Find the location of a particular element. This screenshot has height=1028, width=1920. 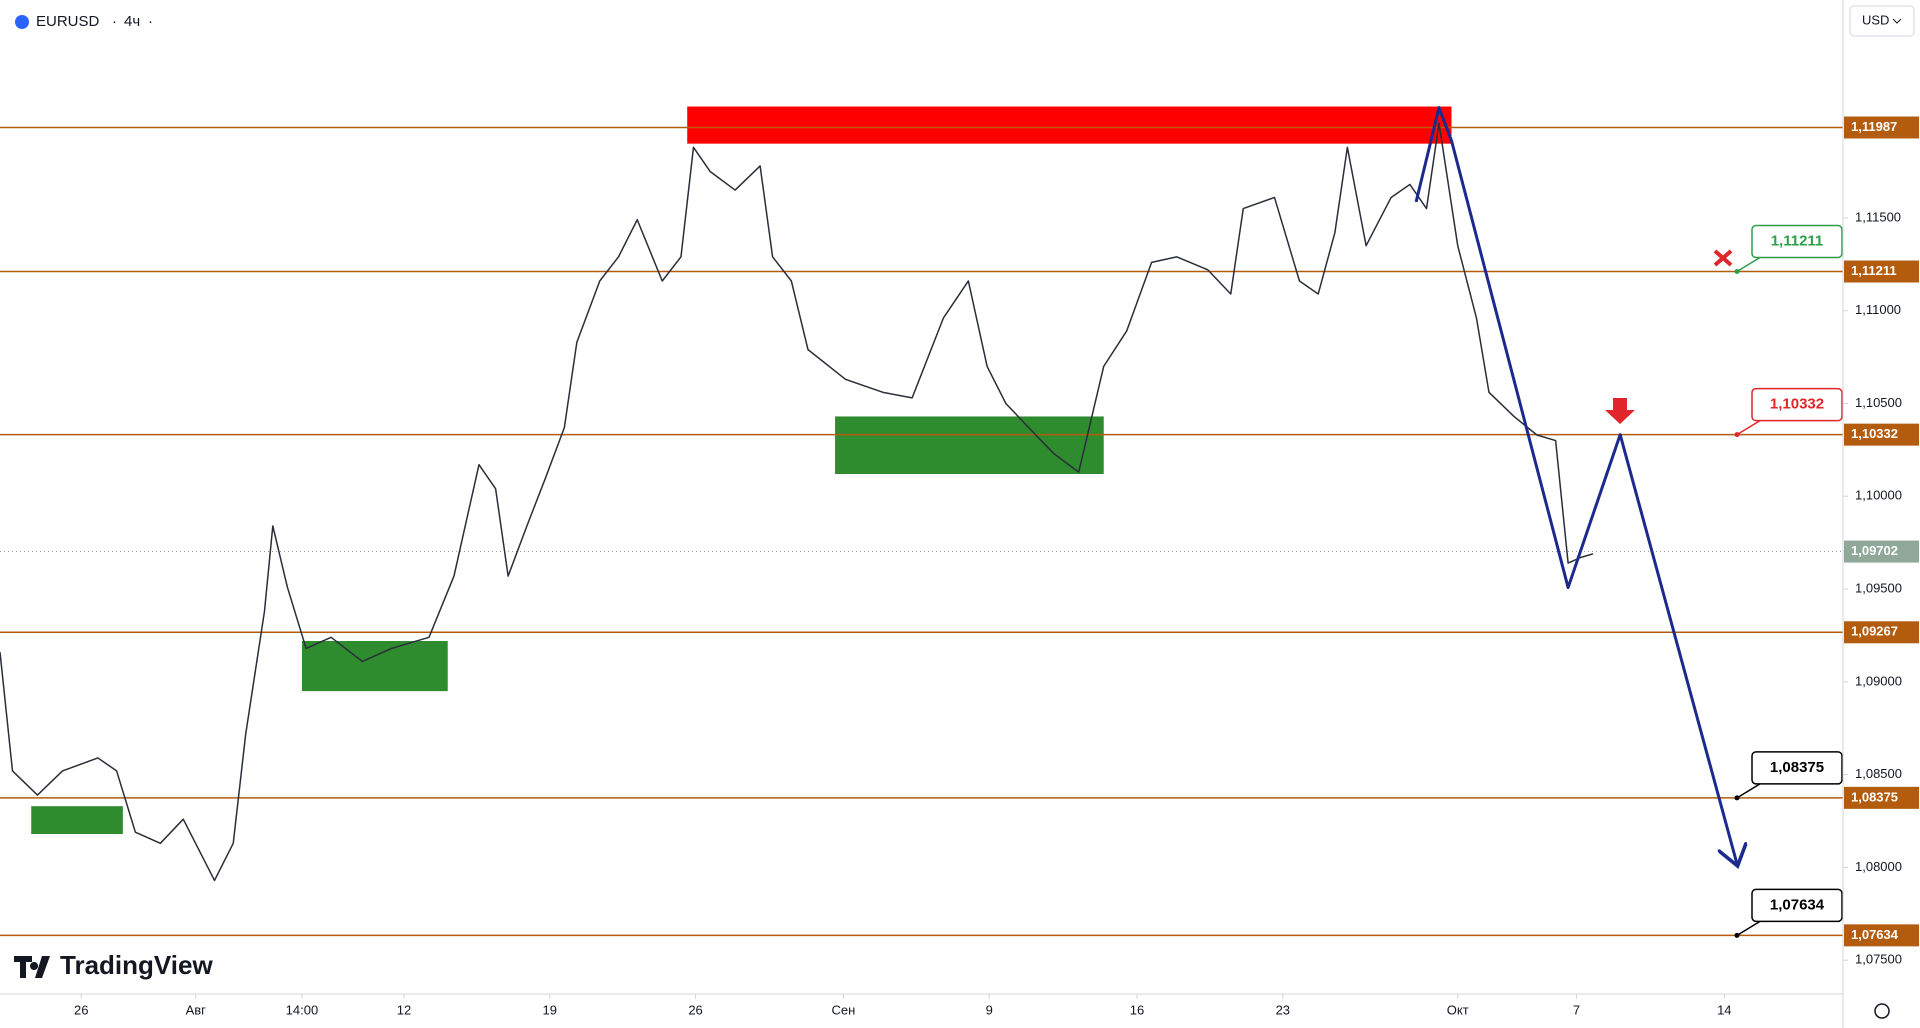

level-label: 1,11987 is located at coordinates (1874, 126).